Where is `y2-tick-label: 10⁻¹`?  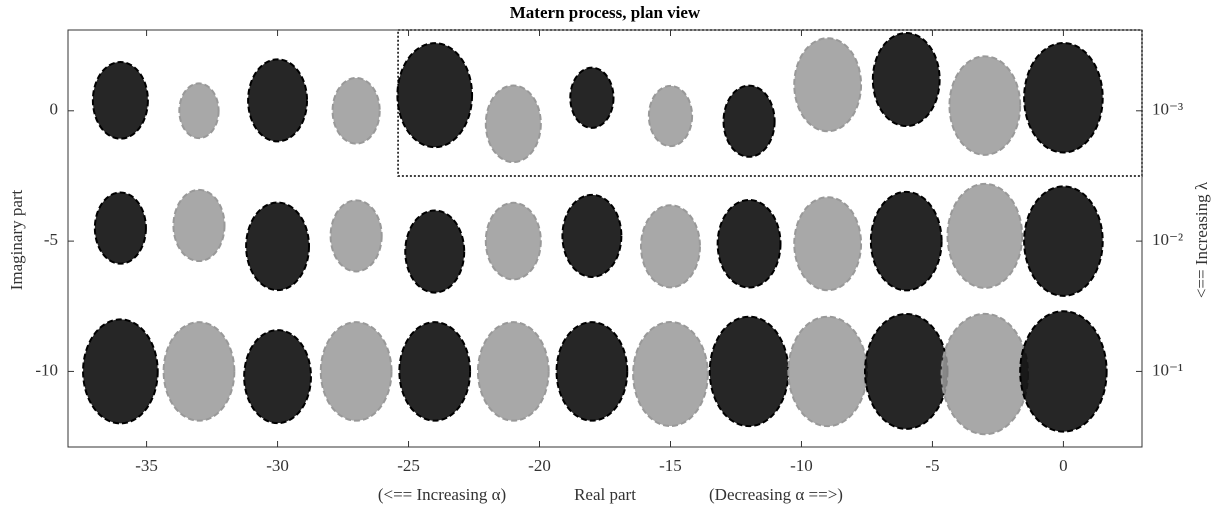
y2-tick-label: 10⁻¹ is located at coordinates (1167, 369).